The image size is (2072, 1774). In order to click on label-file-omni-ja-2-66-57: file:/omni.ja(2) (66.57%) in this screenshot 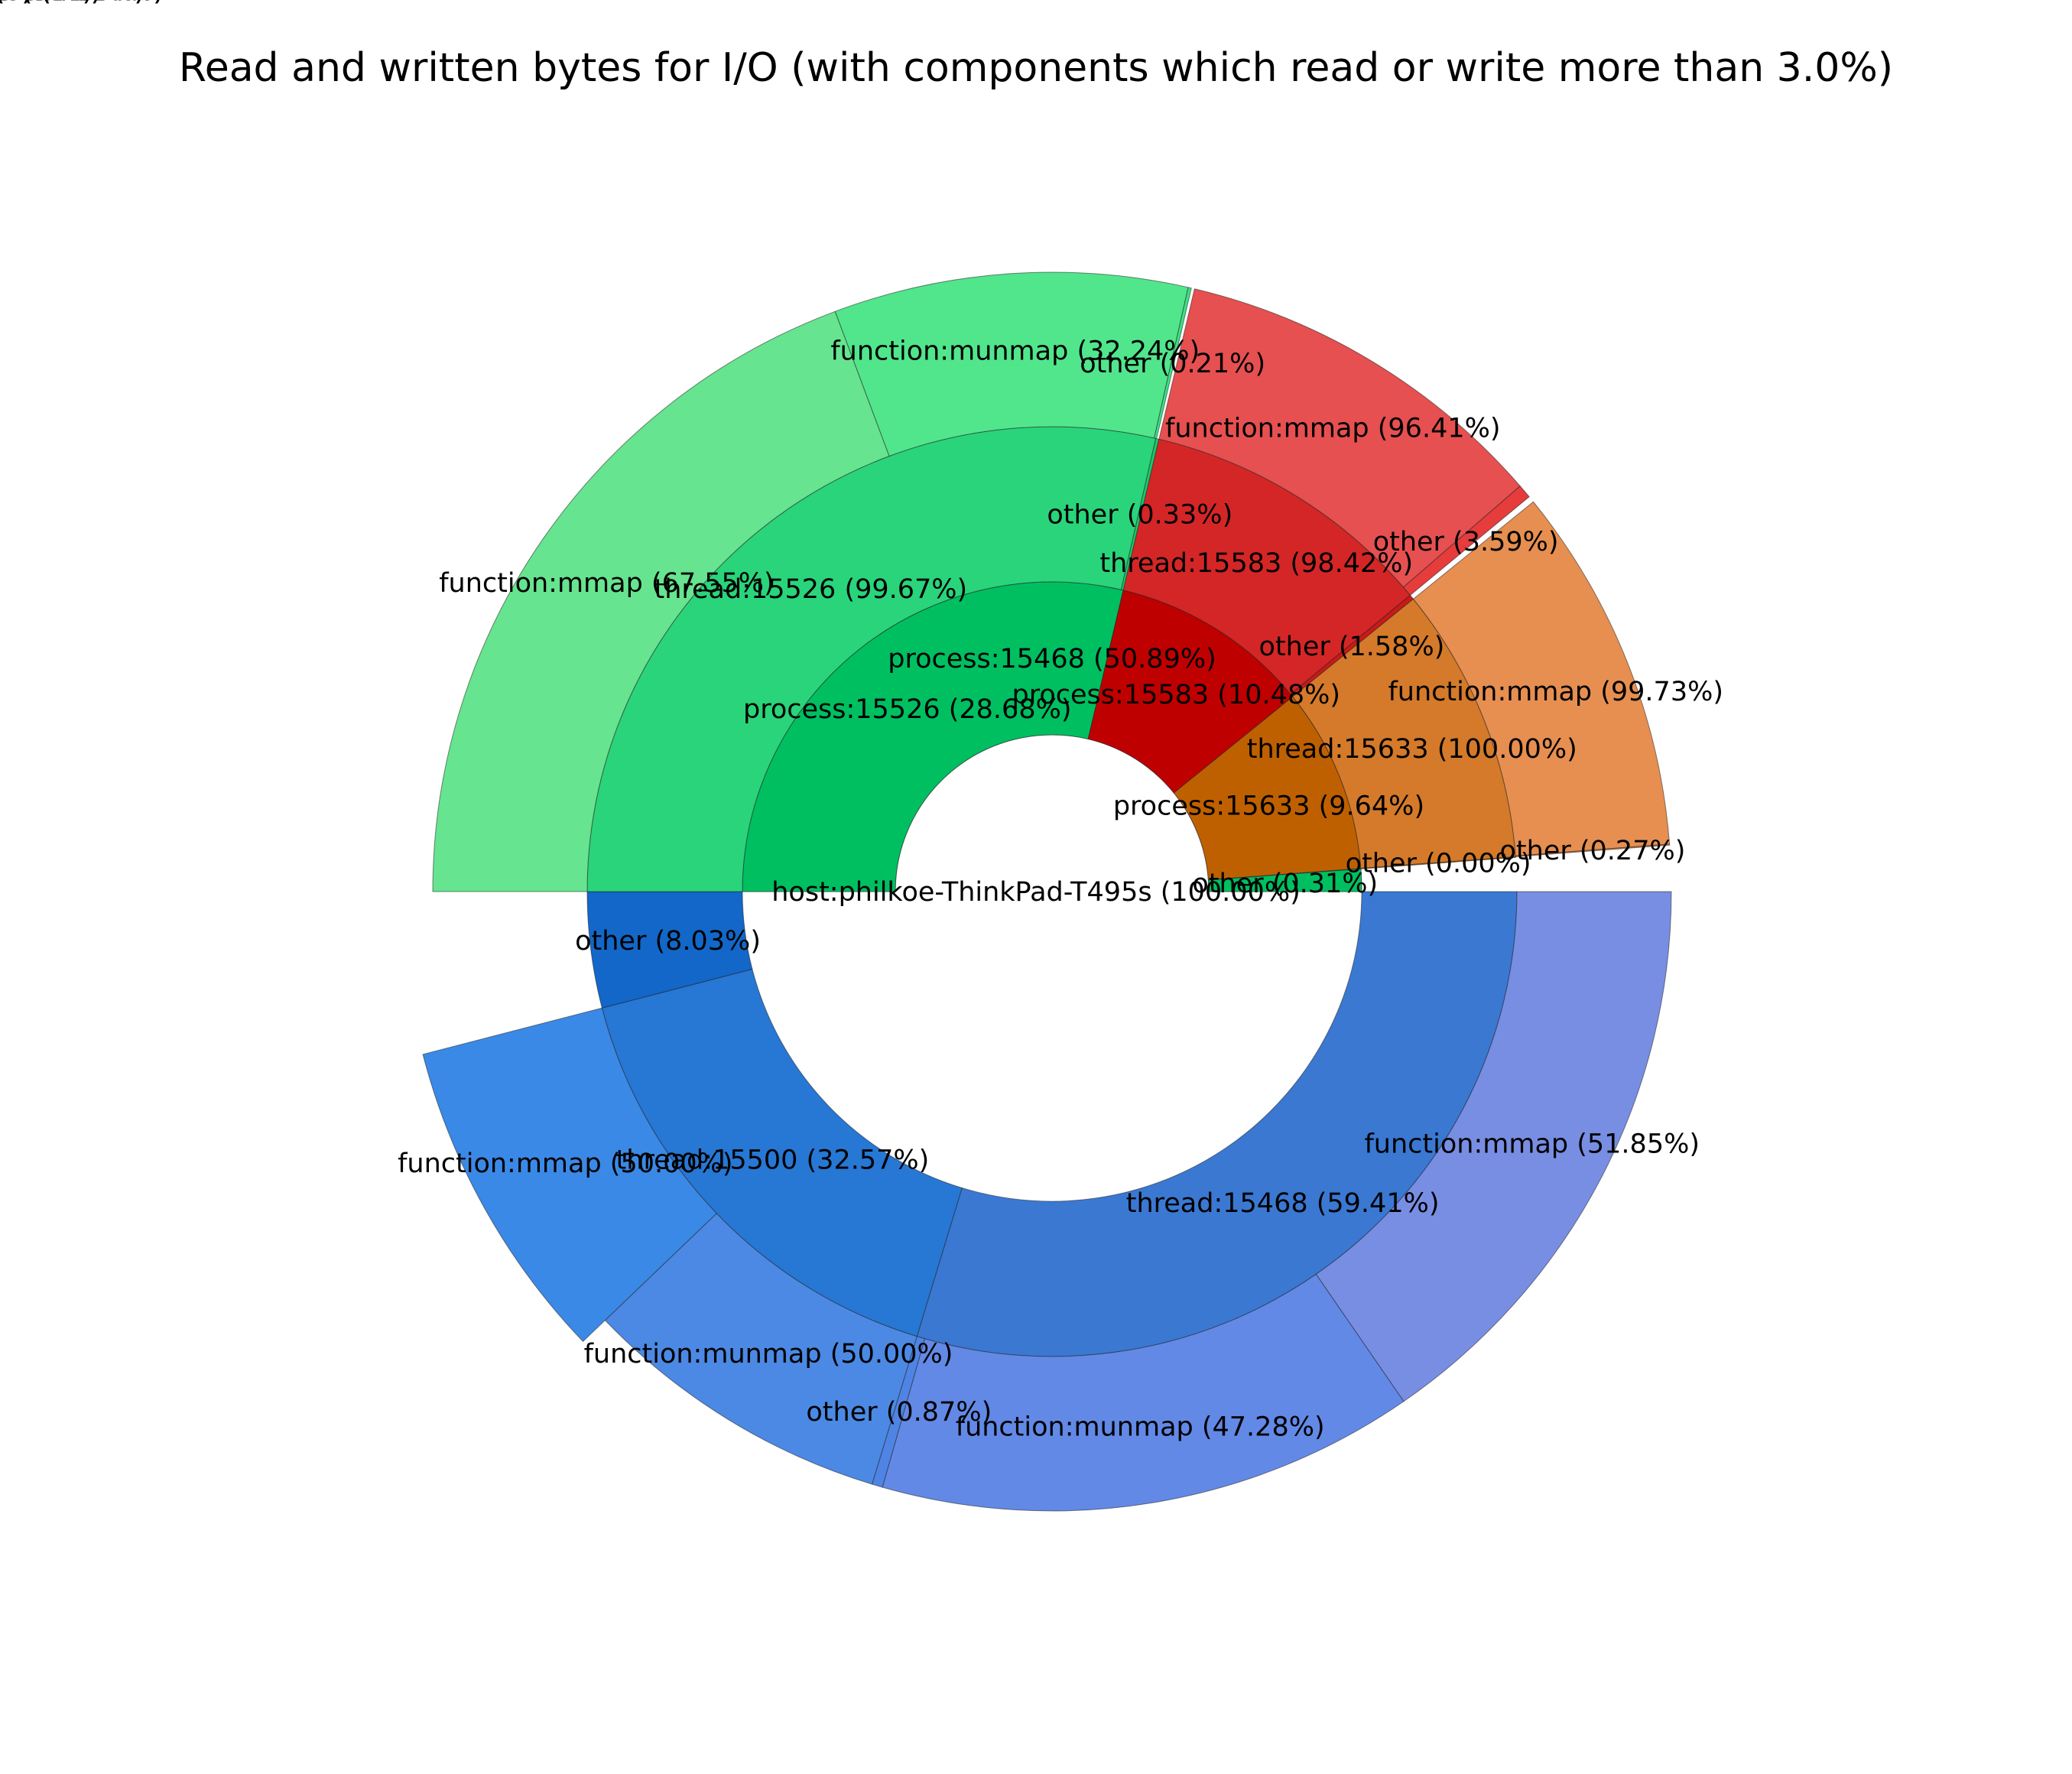, I will do `click(82, 3)`.